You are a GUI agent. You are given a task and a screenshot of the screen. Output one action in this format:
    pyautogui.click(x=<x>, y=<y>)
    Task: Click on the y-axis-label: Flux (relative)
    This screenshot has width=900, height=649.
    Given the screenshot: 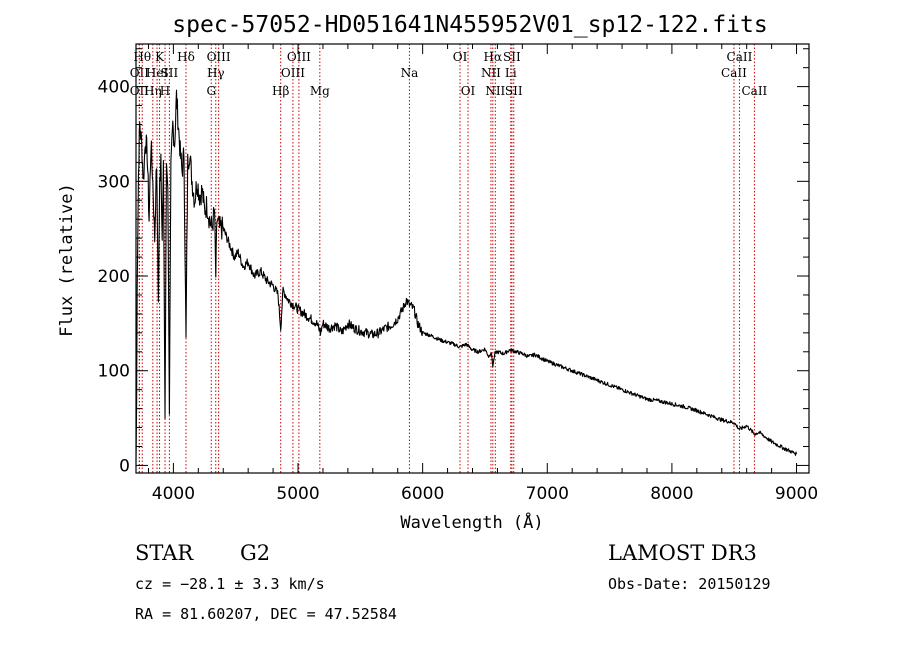 What is the action you would take?
    pyautogui.click(x=67, y=260)
    